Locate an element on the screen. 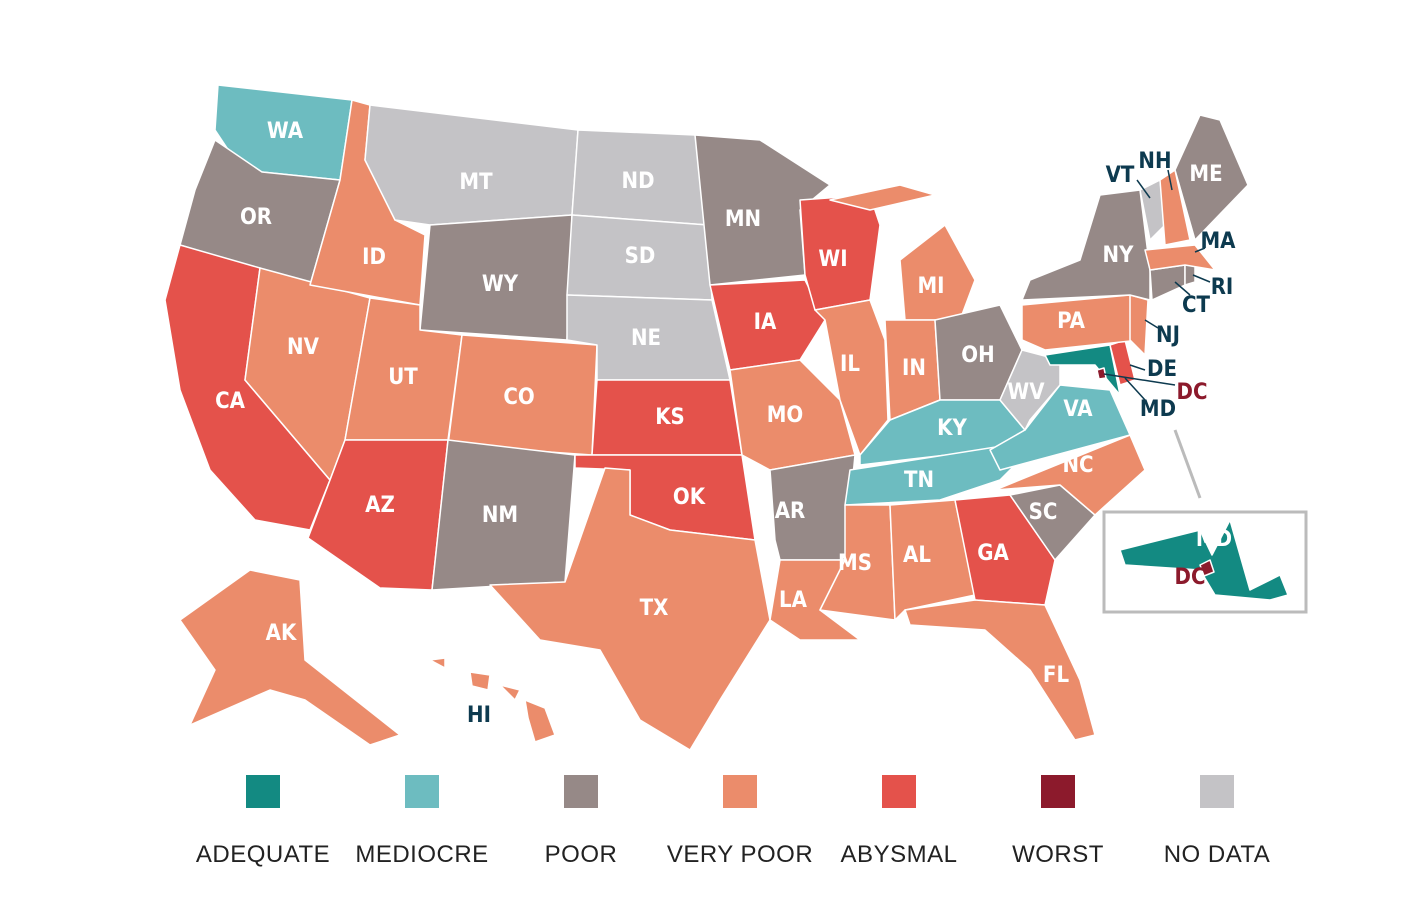  state-label: IN is located at coordinates (914, 368).